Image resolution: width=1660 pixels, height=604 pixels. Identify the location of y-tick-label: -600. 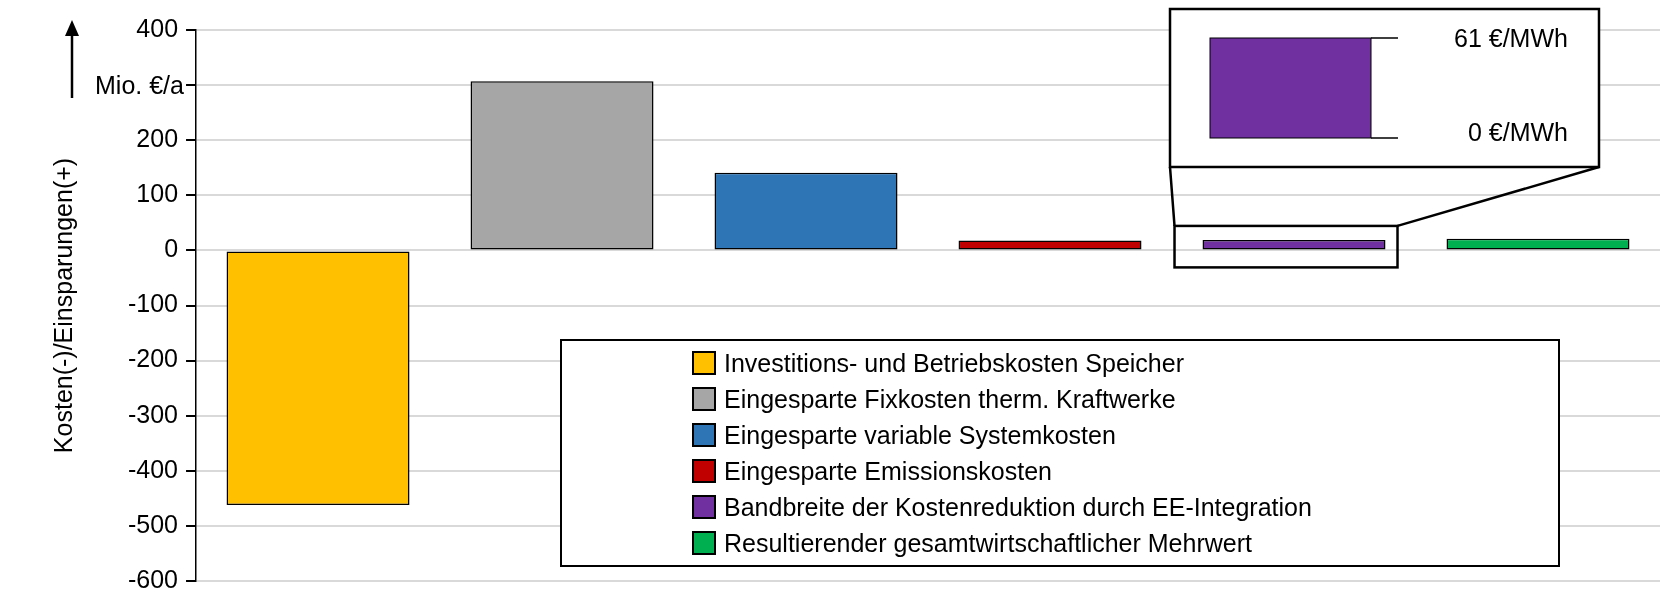
(153, 578).